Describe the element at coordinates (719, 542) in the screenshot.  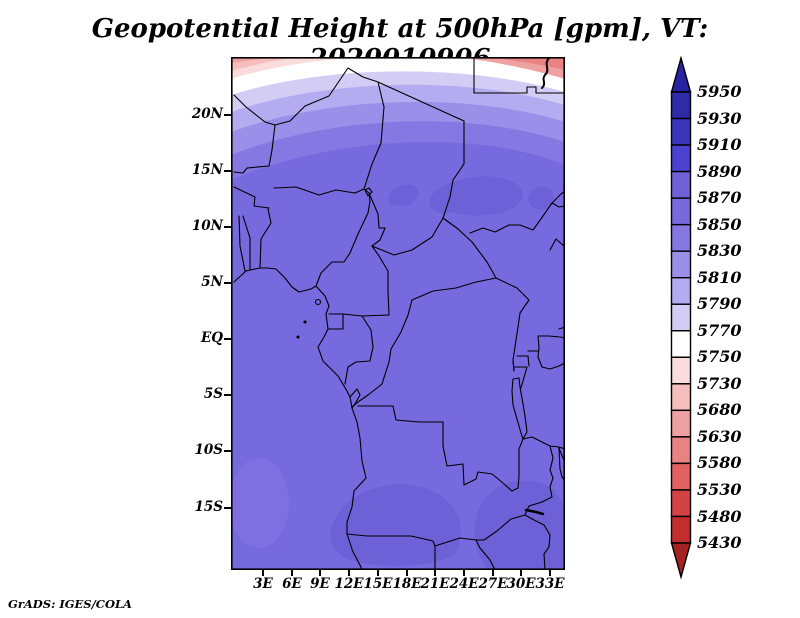
I see `colorbar-label: 5430` at that location.